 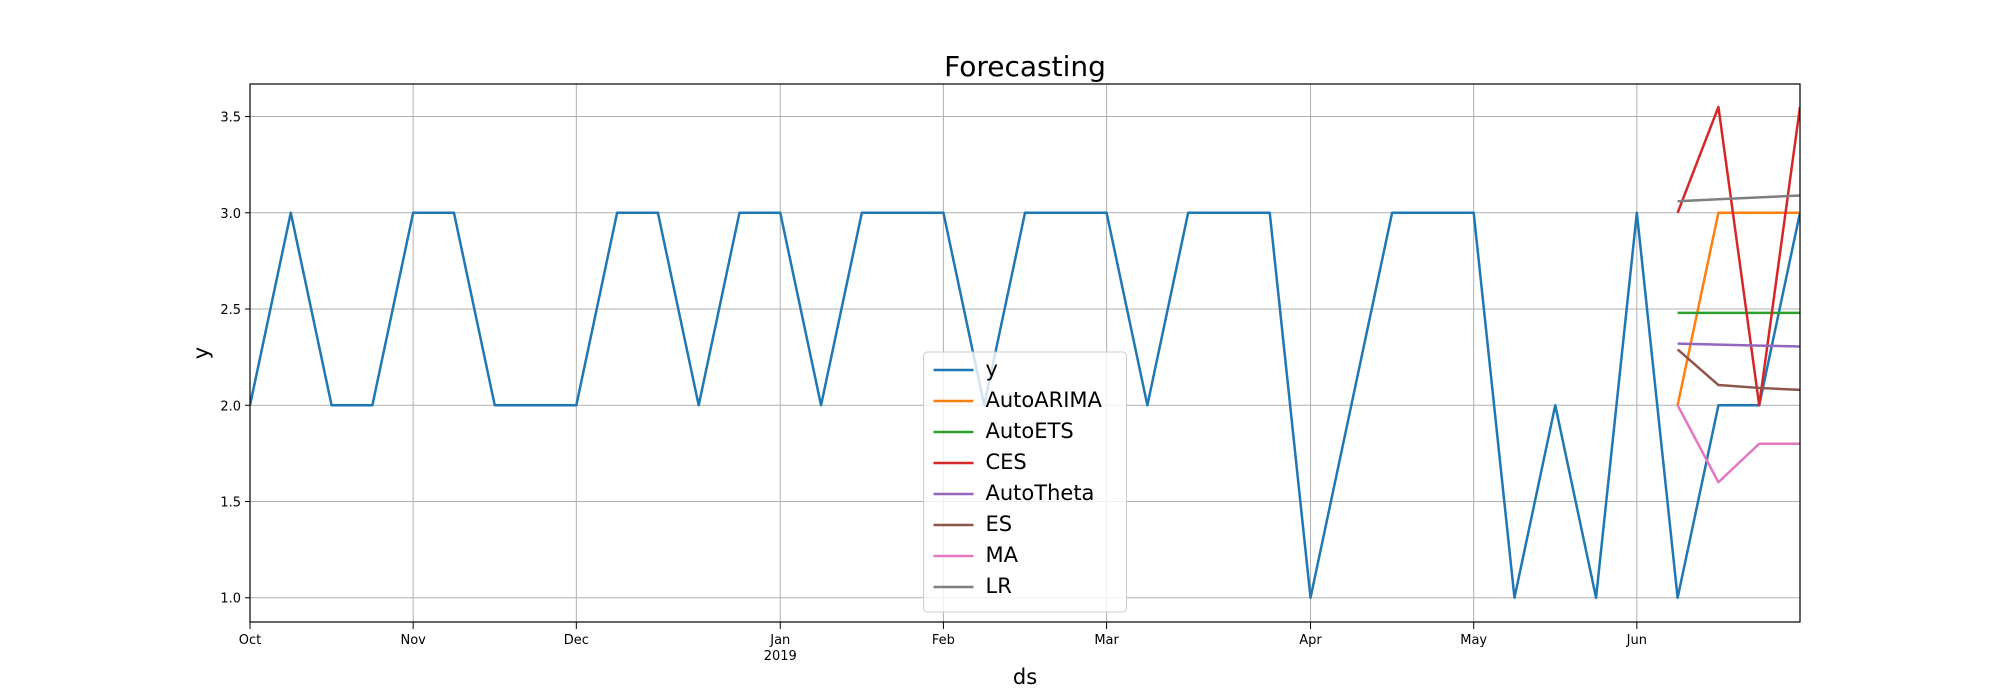 I want to click on legend-label: y, so click(x=992, y=369).